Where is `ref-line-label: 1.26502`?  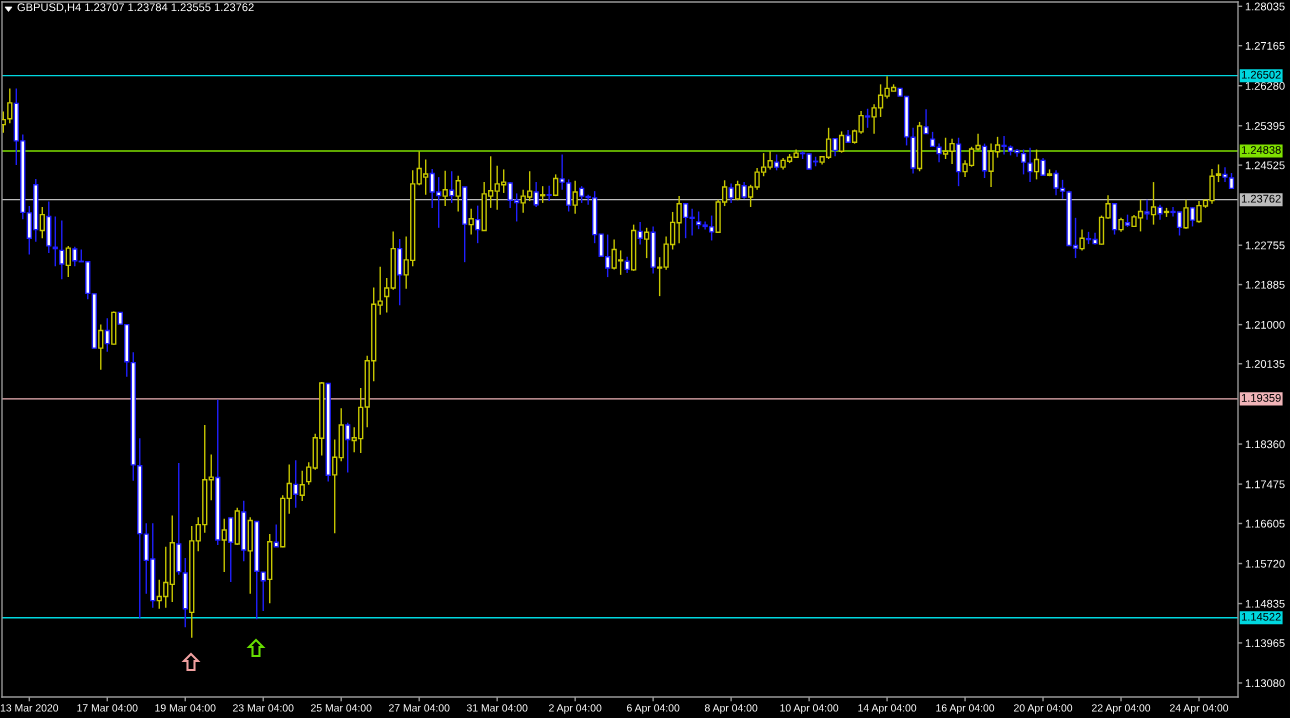
ref-line-label: 1.26502 is located at coordinates (1261, 74).